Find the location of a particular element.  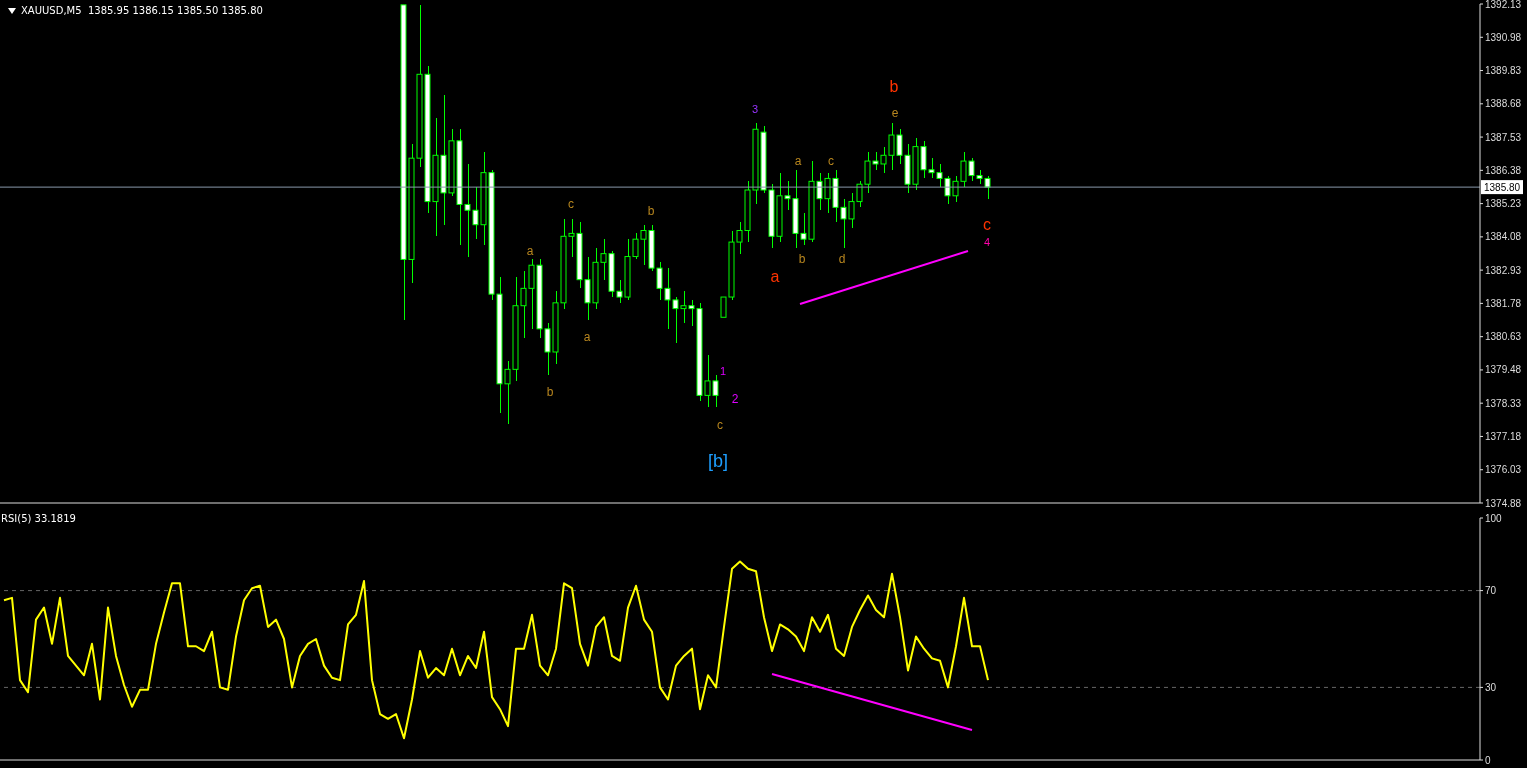

y-tick-label: 1387.53 is located at coordinates (1503, 137).